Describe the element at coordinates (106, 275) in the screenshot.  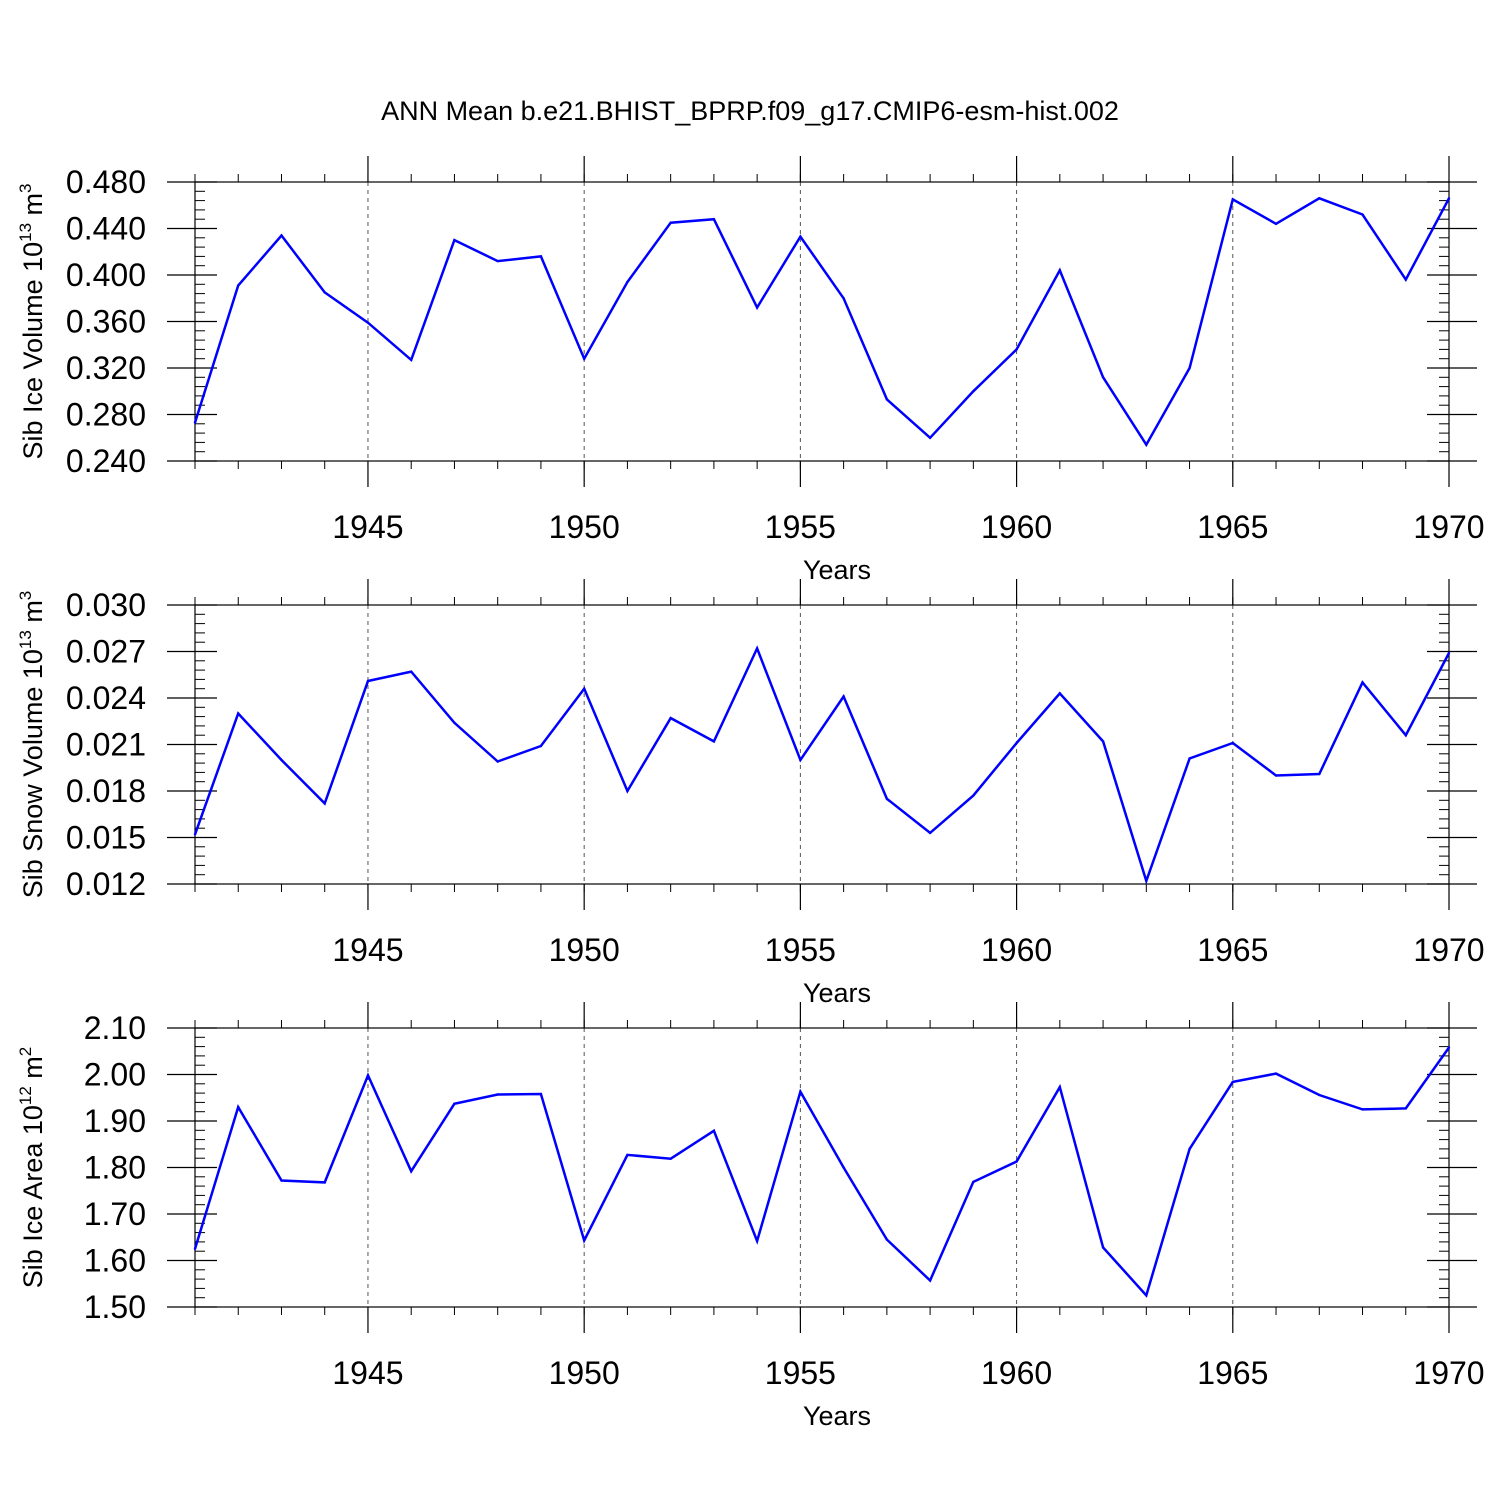
I see `y-tick-label: 0.400` at that location.